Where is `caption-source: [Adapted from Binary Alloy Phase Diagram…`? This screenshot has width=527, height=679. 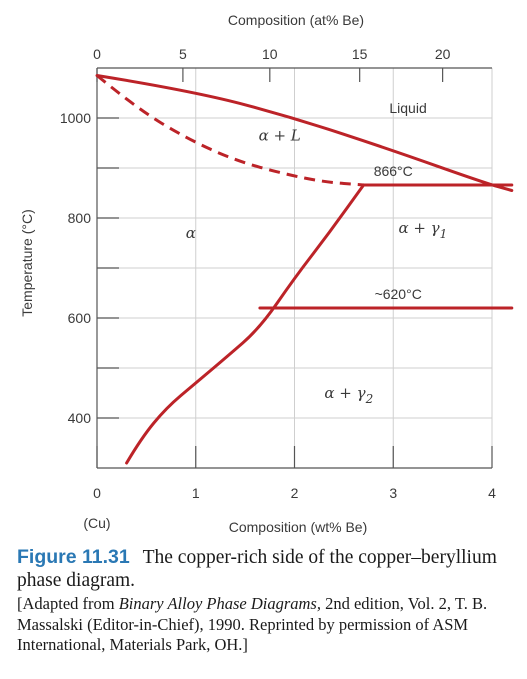
caption-source: [Adapted from Binary Alloy Phase Diagram… is located at coordinates (269, 625).